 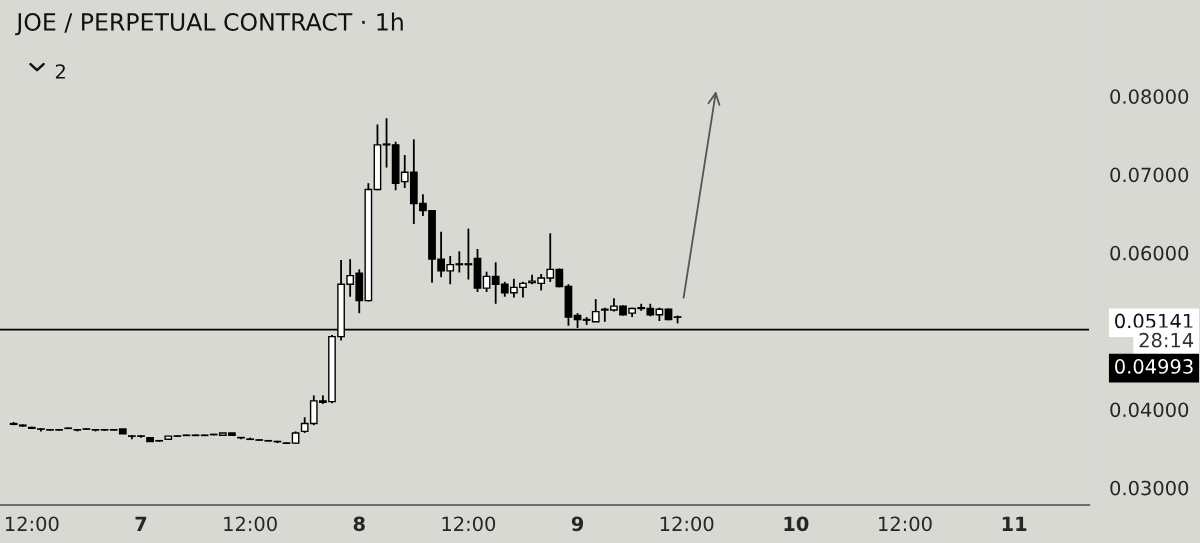 What do you see at coordinates (1154, 321) in the screenshot?
I see `text: 0.05141` at bounding box center [1154, 321].